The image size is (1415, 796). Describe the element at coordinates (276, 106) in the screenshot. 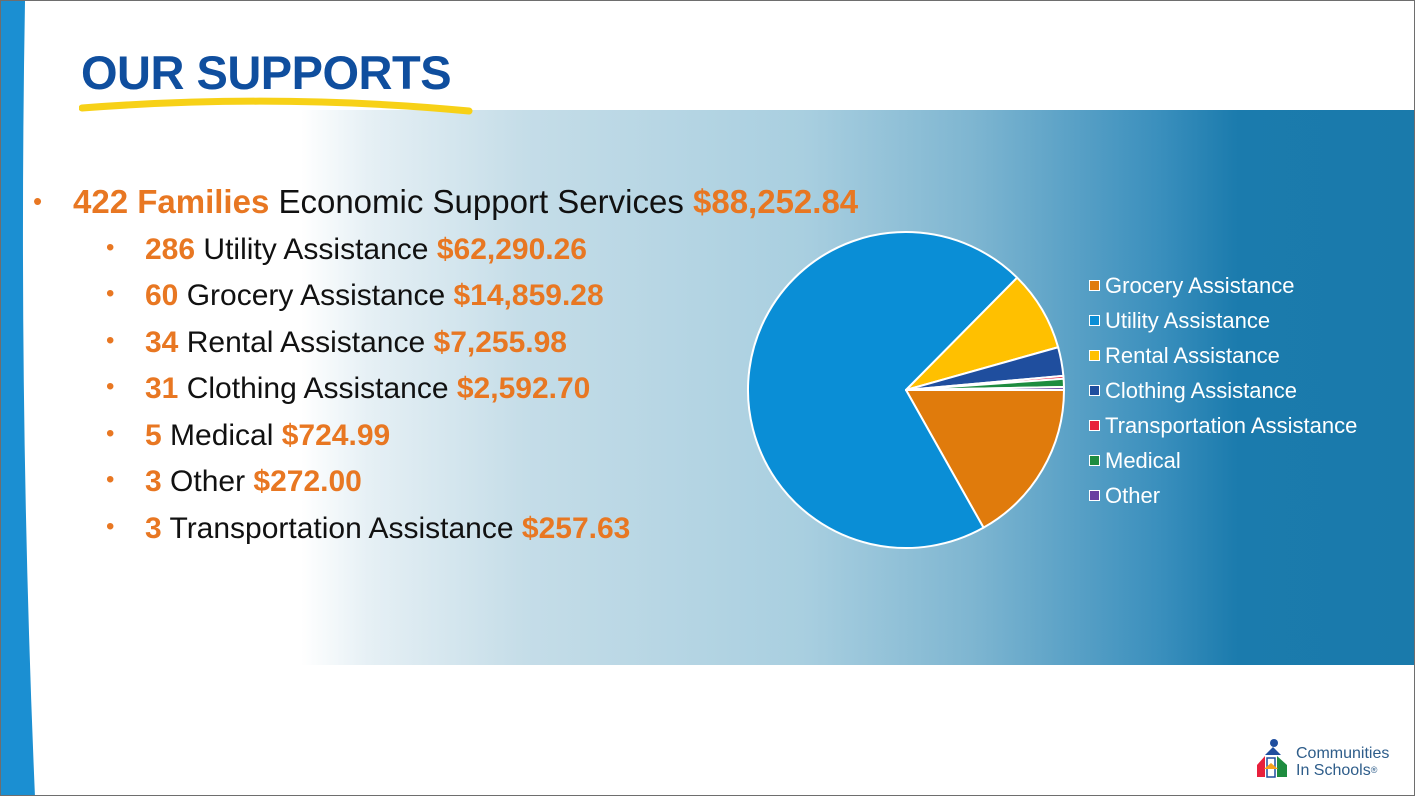

I see `title-underline` at that location.